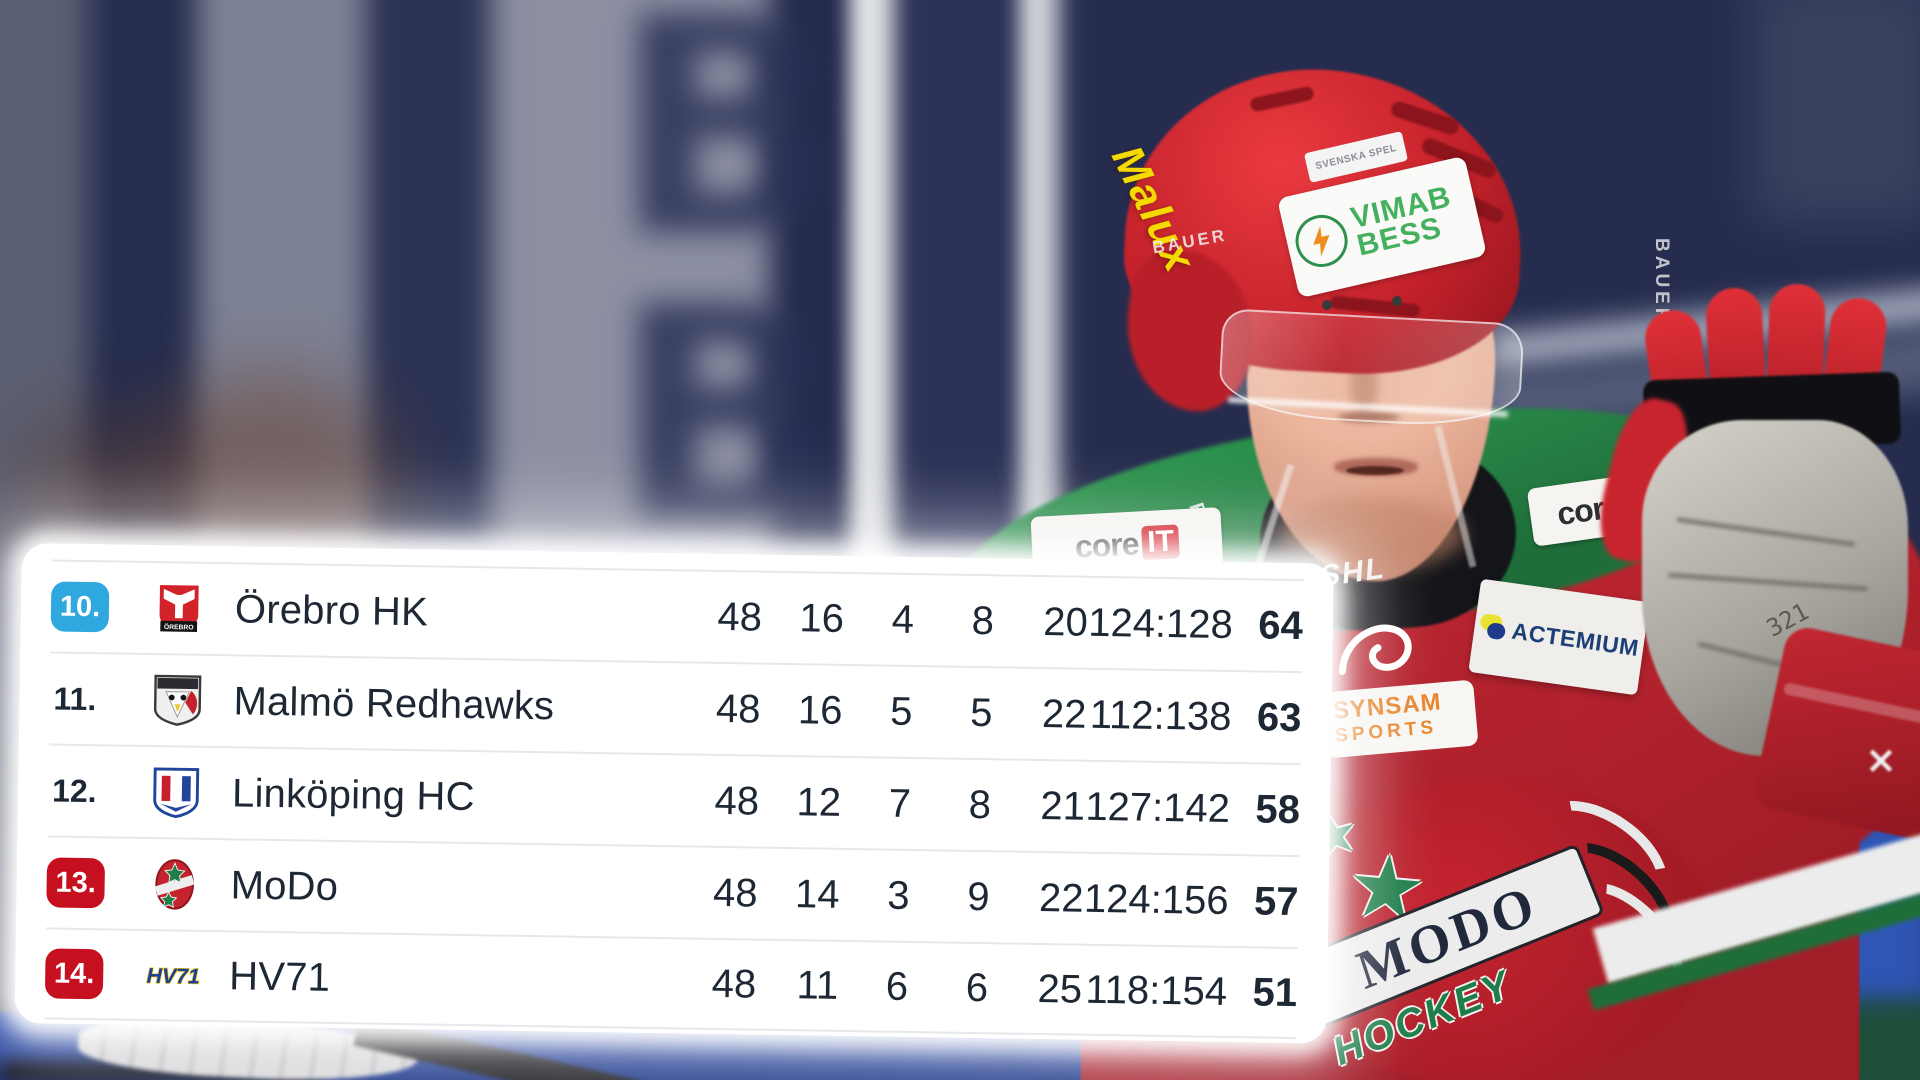  I want to click on stat-ot-losses: 5, so click(981, 712).